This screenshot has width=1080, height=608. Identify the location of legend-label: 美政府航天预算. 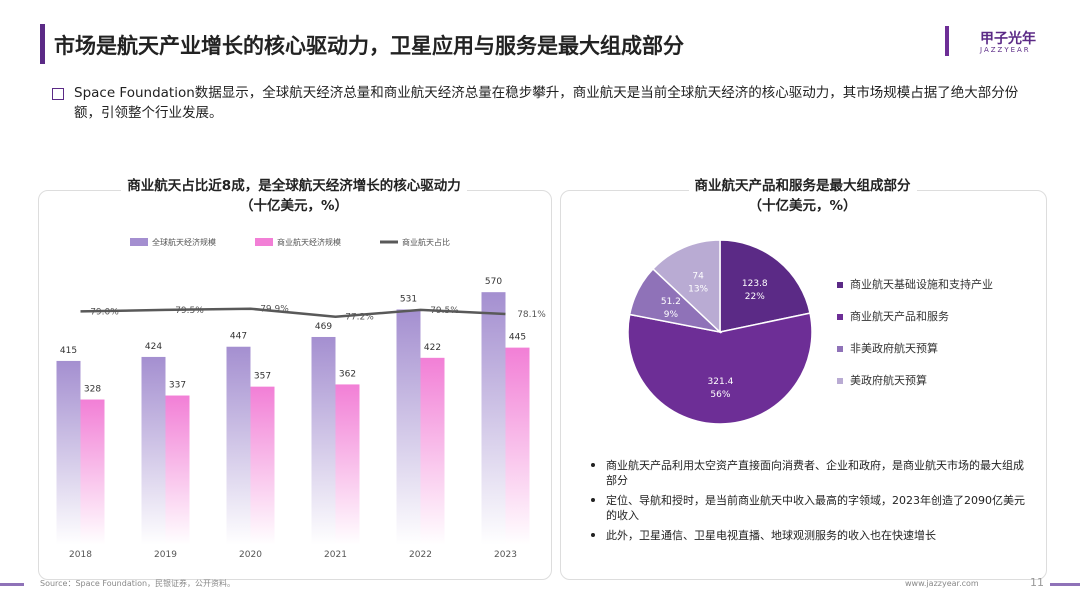
(888, 380).